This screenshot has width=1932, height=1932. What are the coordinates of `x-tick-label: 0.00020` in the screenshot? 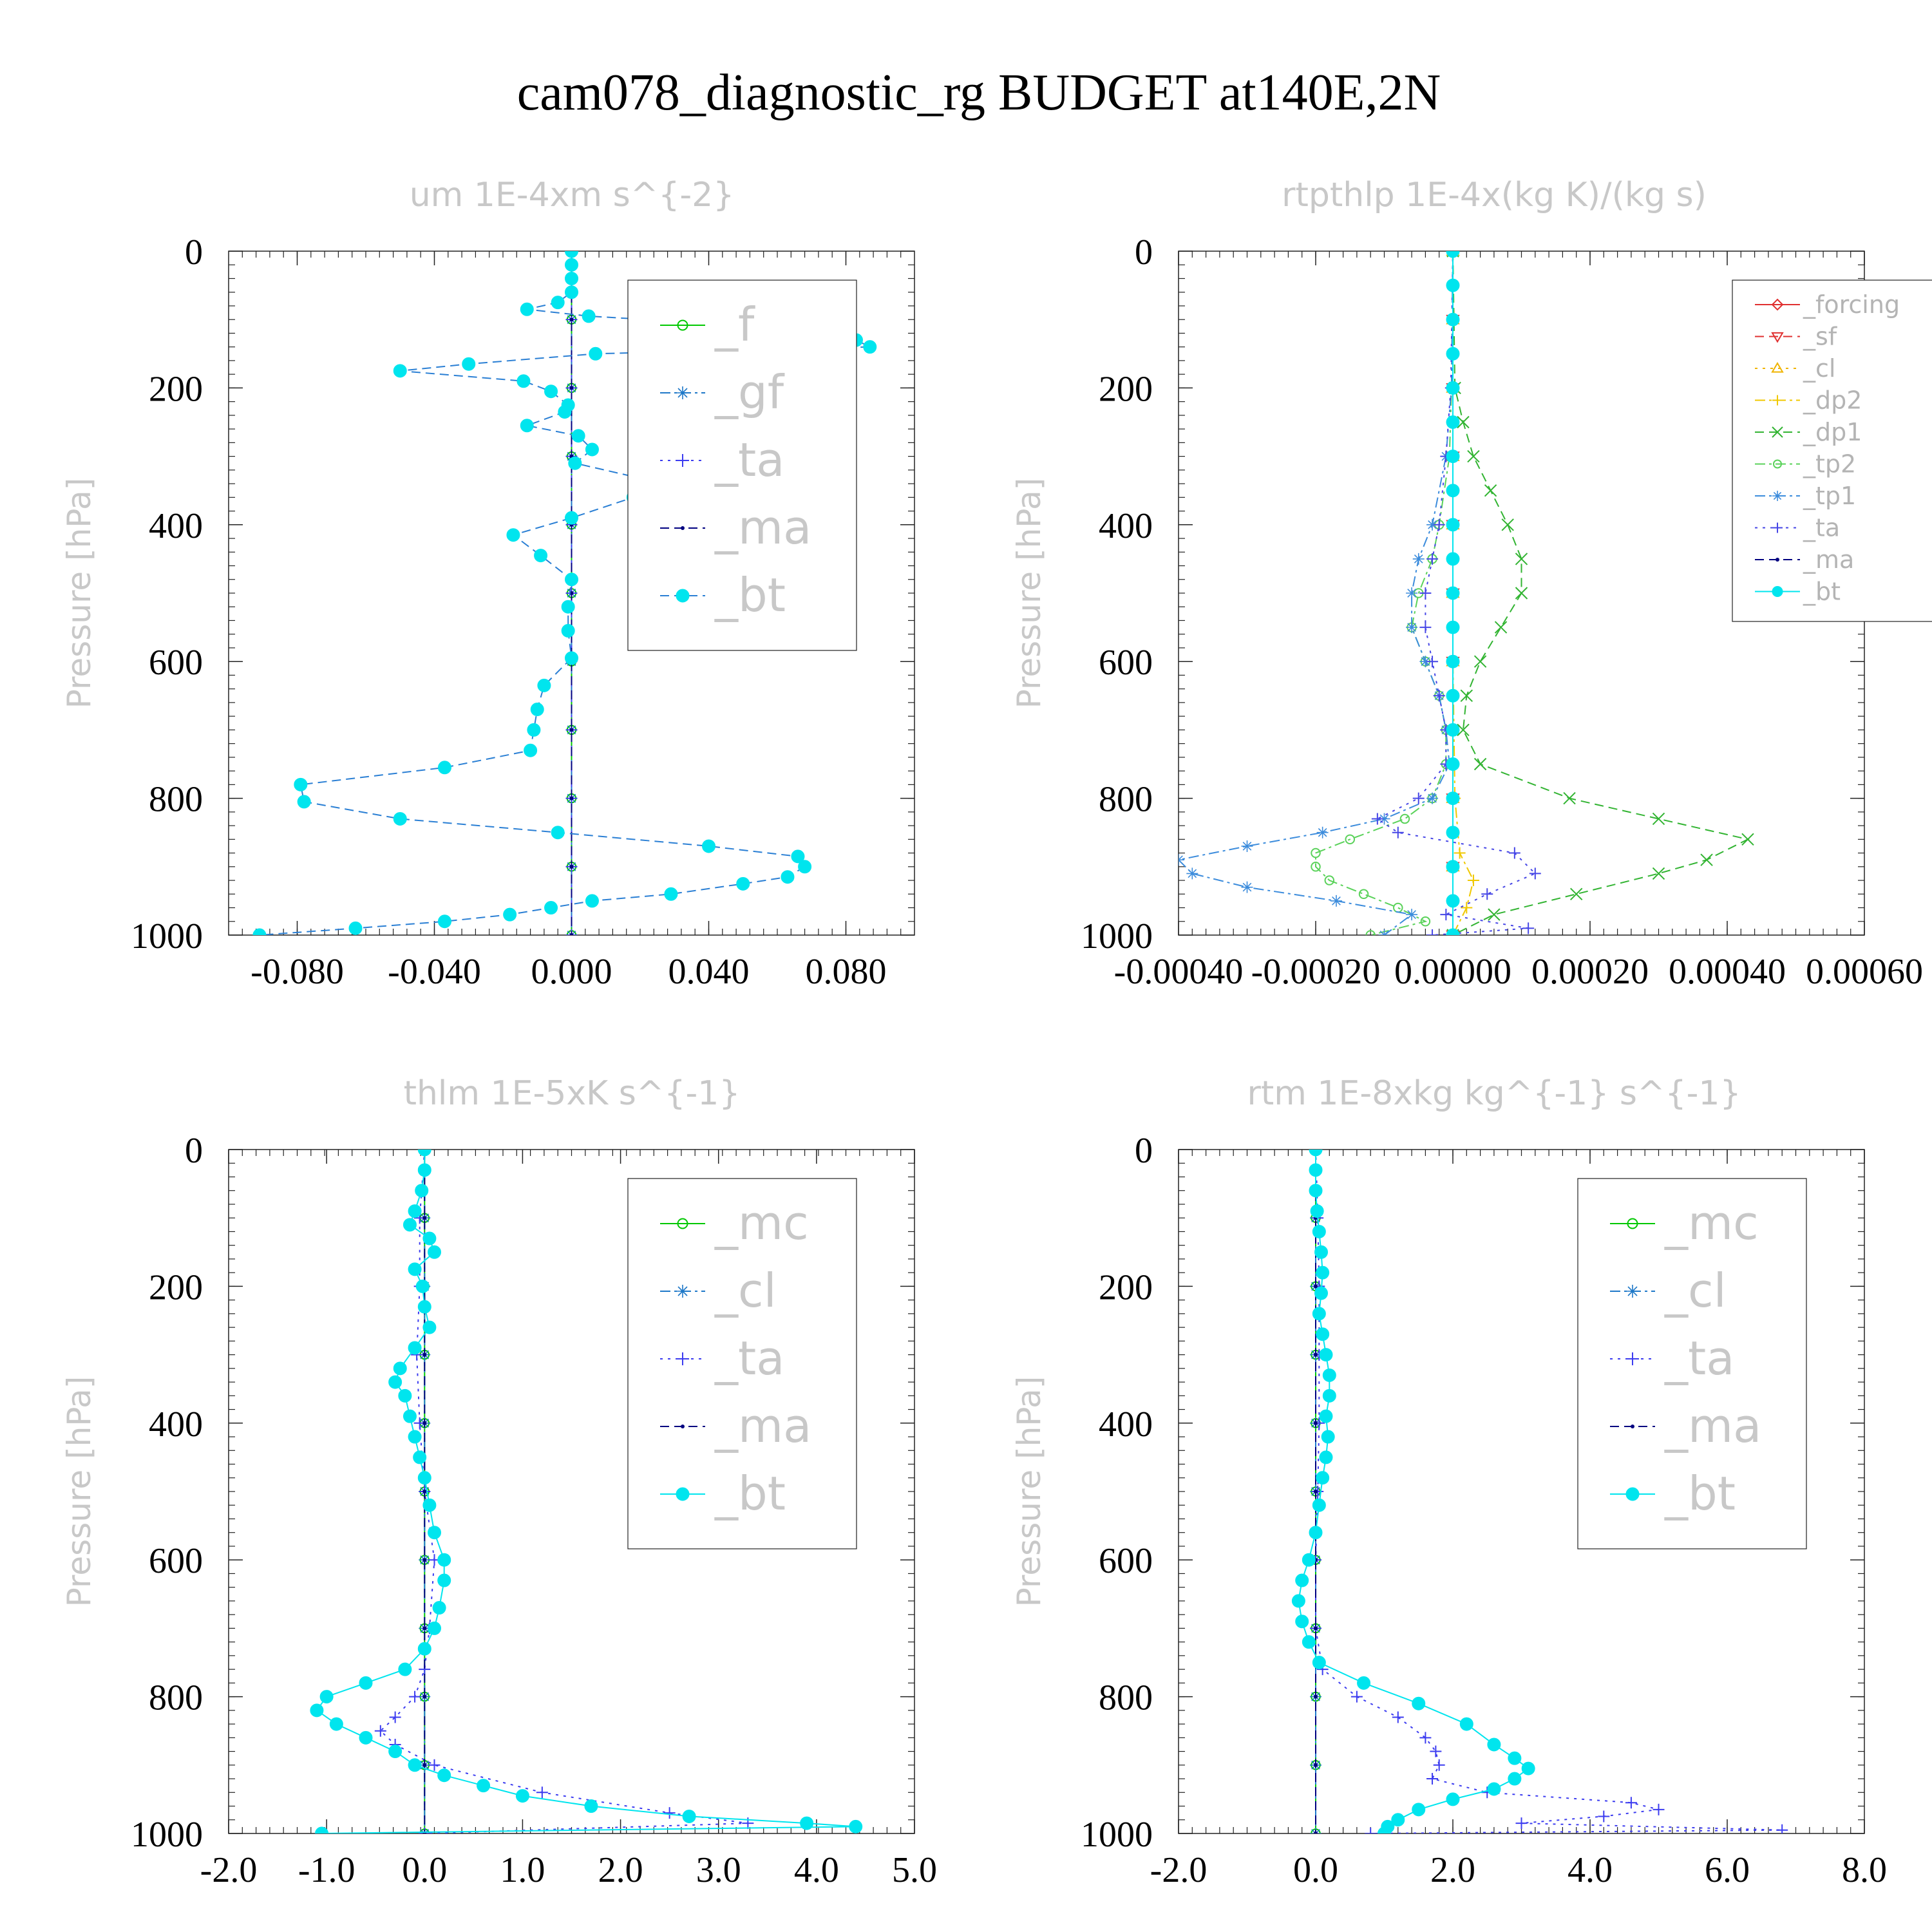 It's located at (1590, 972).